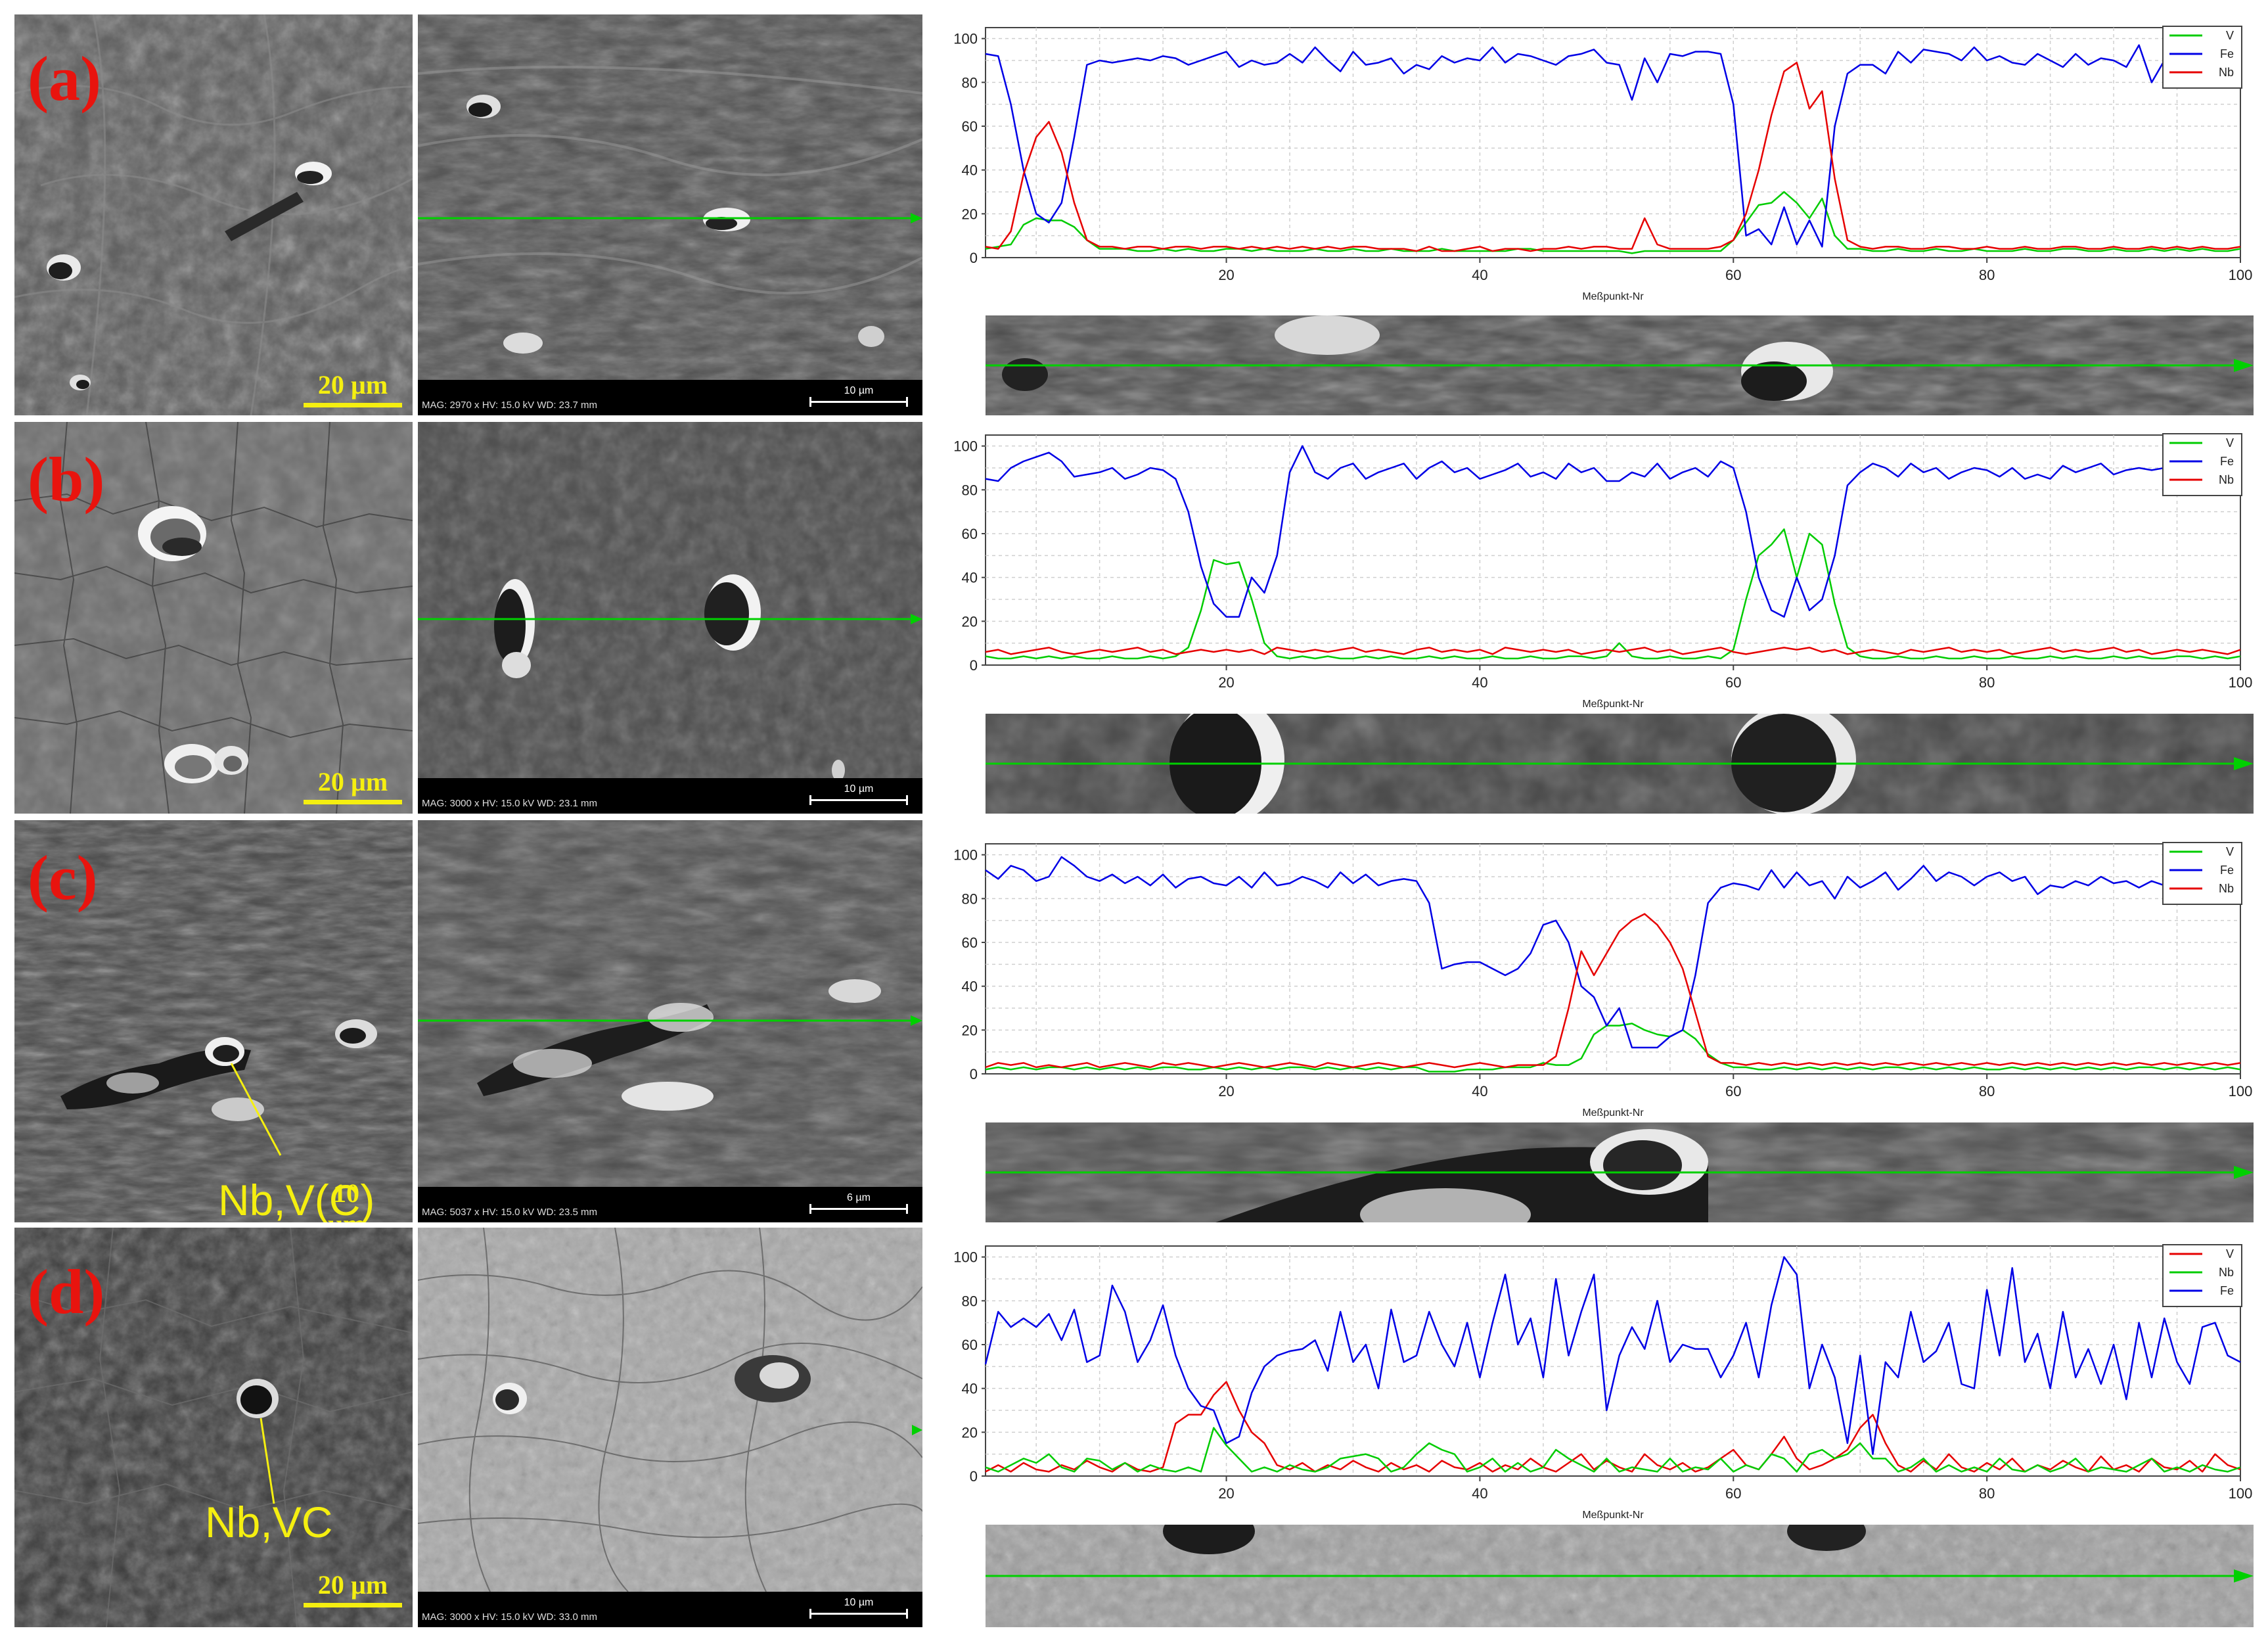 This screenshot has height=1641, width=2268. Describe the element at coordinates (859, 1197) in the screenshot. I see `sem-scale-c-text: 6 µm` at that location.